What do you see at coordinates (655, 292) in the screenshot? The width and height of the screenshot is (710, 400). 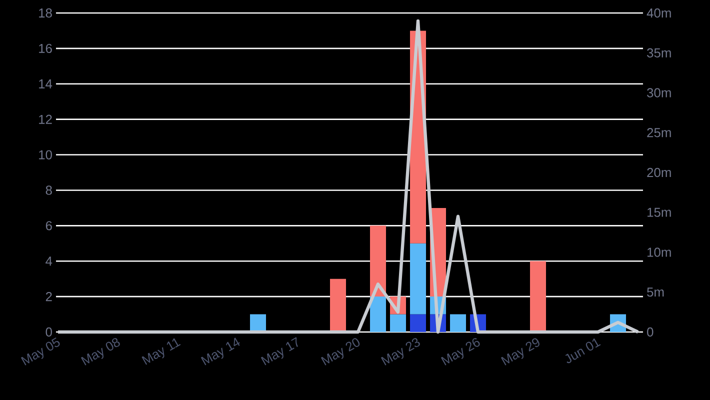 I see `y2-tick-label: 5m` at bounding box center [655, 292].